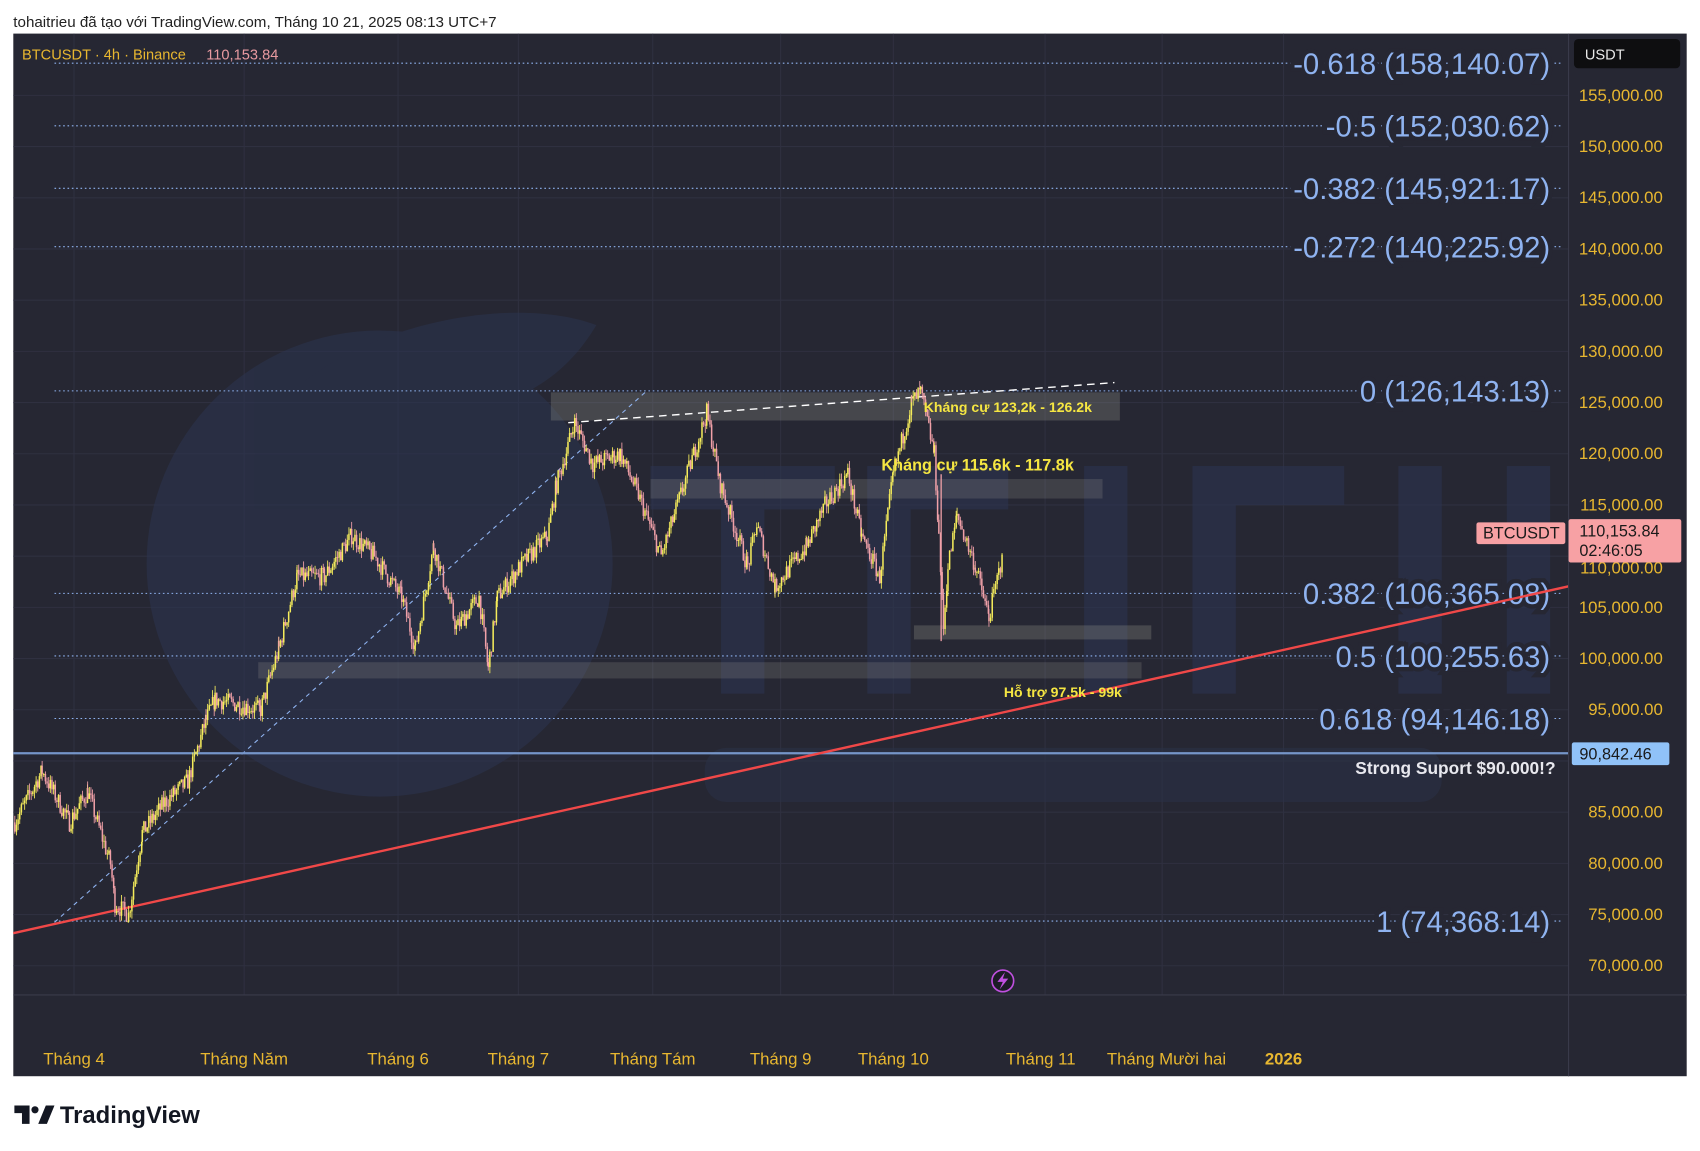 The image size is (1700, 1151). What do you see at coordinates (104, 56) in the screenshot?
I see `symbol-legend: BTCUSDT · 4h · Binance` at bounding box center [104, 56].